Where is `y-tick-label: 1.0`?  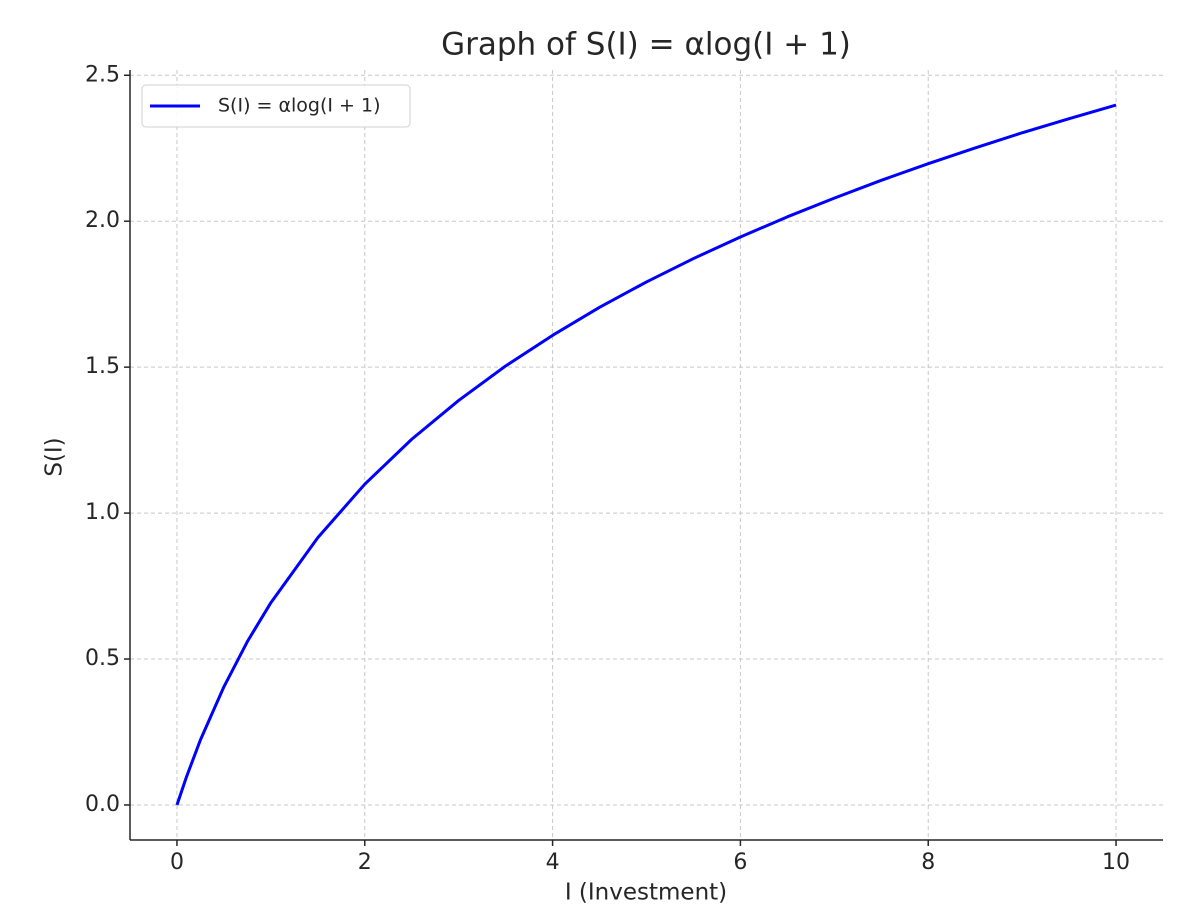 y-tick-label: 1.0 is located at coordinates (102, 512).